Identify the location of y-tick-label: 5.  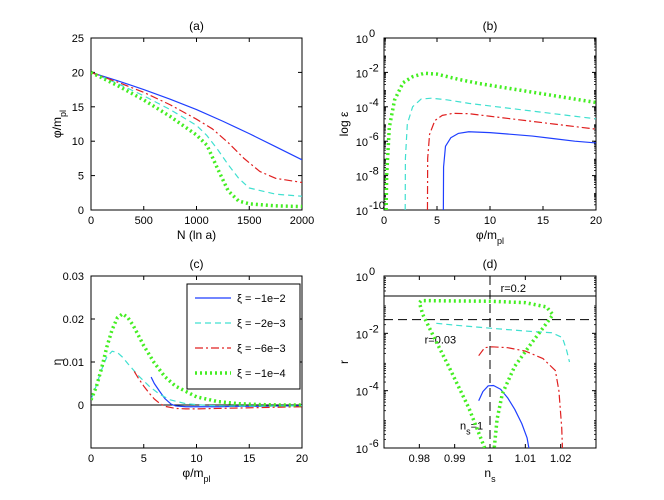
(81, 177).